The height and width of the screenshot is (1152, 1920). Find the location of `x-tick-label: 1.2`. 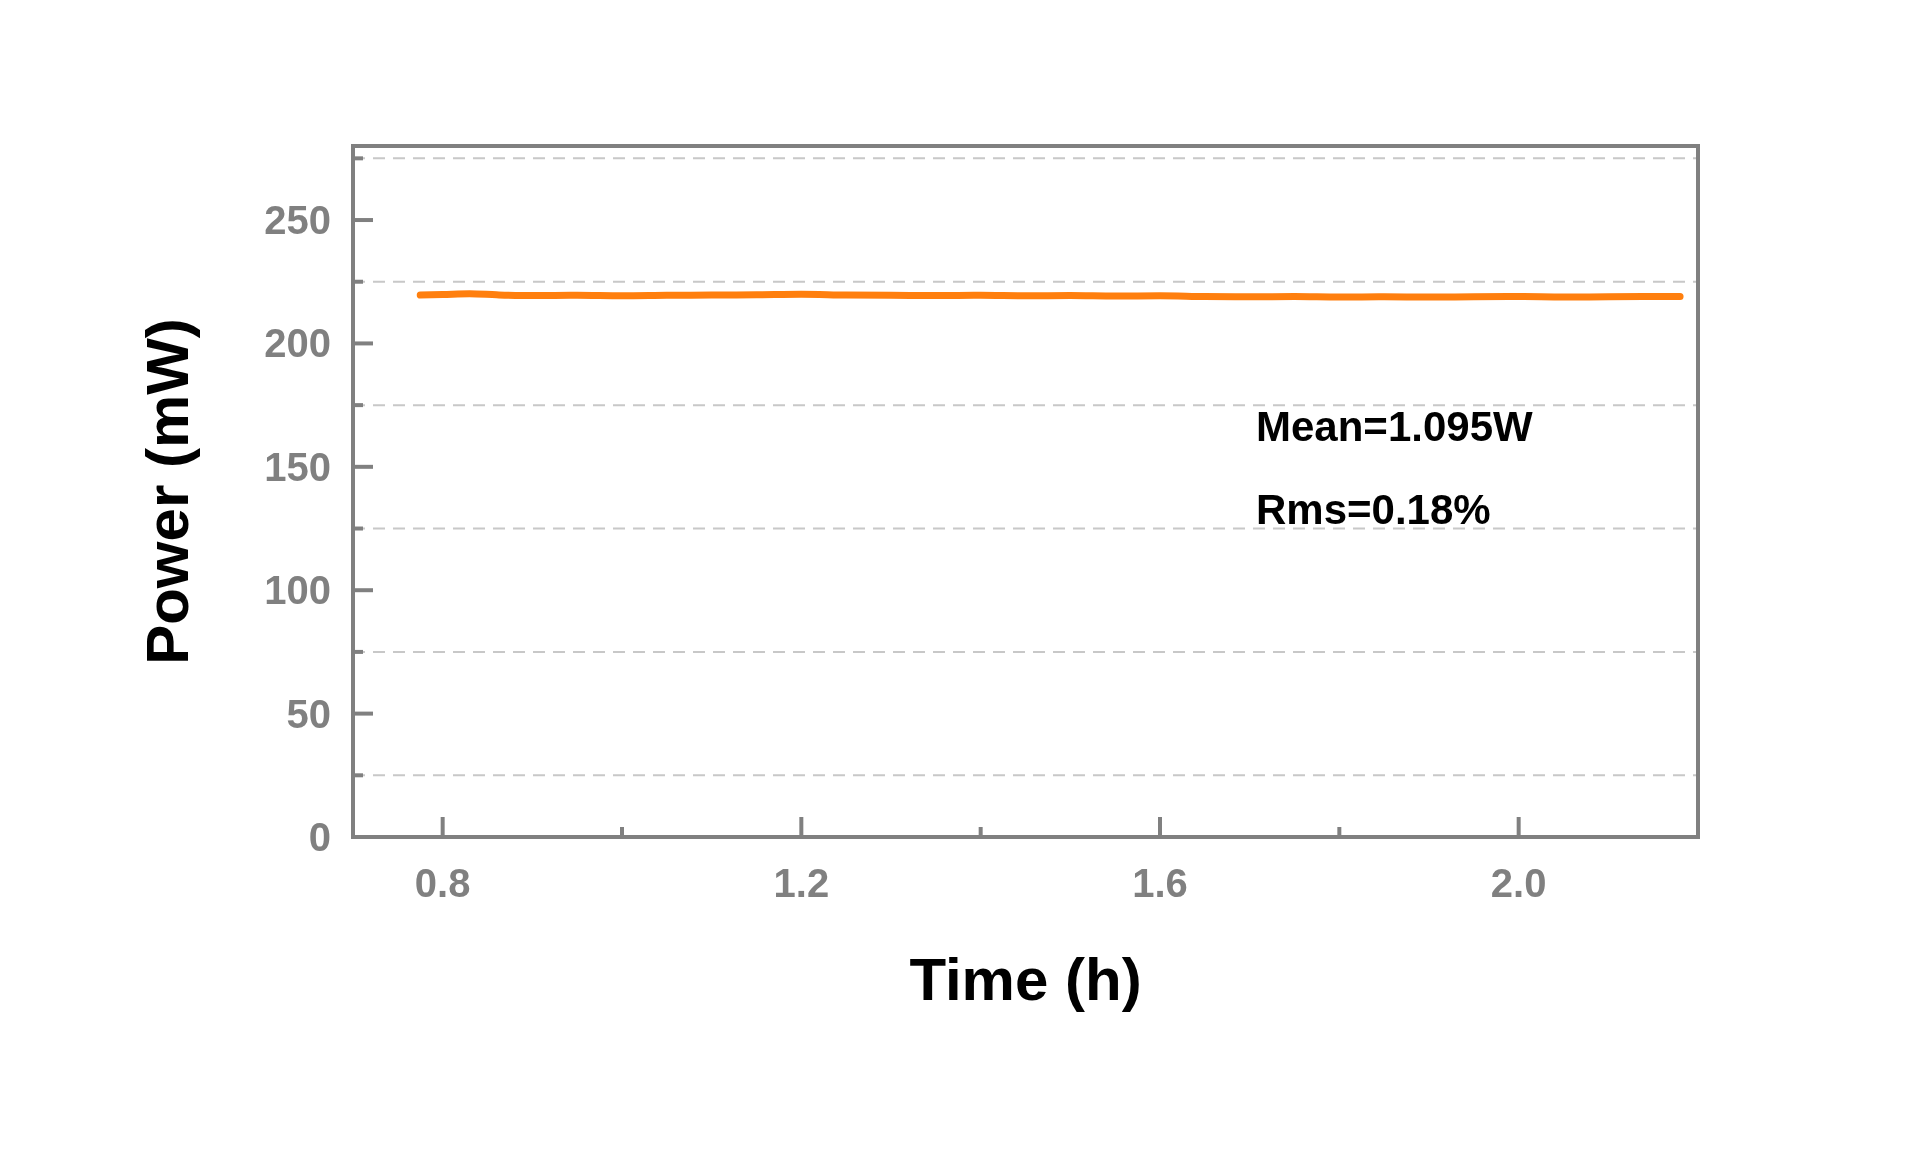

x-tick-label: 1.2 is located at coordinates (801, 883).